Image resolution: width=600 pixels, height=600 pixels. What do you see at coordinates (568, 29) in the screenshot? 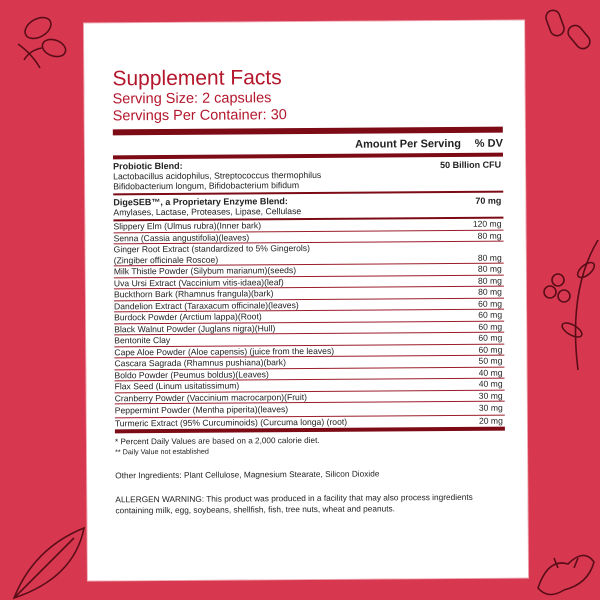
I see `capsule-doodle-icon` at bounding box center [568, 29].